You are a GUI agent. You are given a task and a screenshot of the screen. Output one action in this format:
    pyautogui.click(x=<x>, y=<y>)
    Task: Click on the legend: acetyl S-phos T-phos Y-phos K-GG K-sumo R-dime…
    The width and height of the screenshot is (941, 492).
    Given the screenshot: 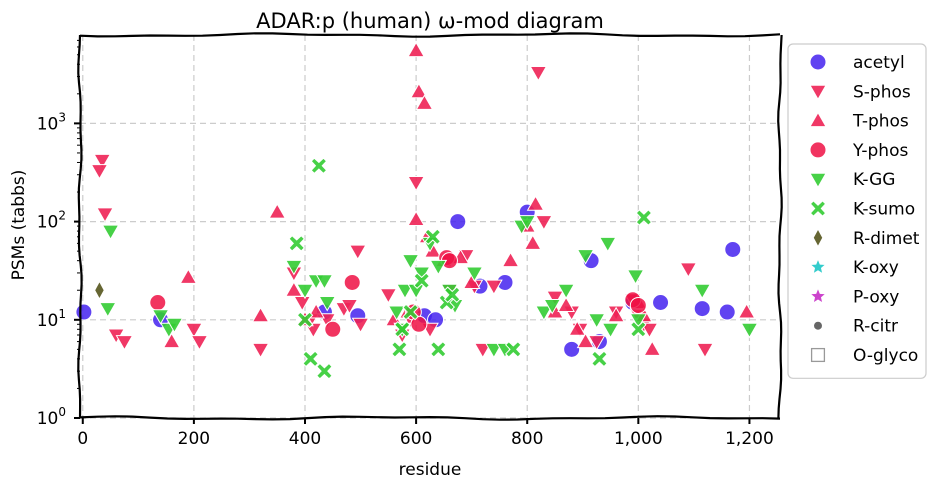 What is the action you would take?
    pyautogui.click(x=857, y=211)
    